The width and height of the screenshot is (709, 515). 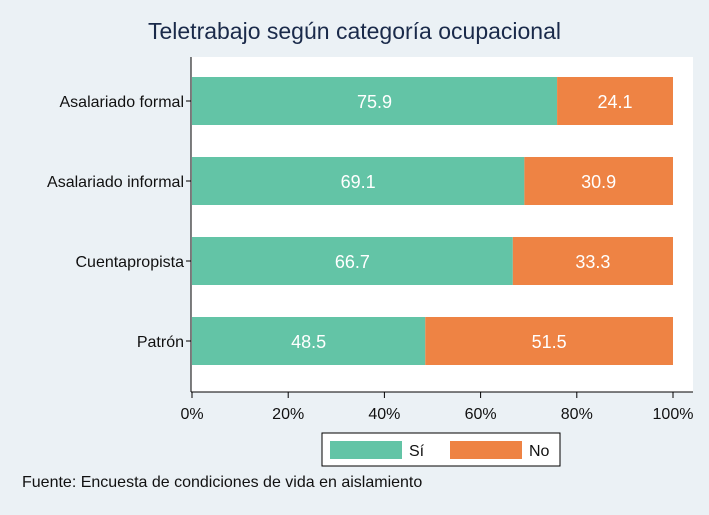 I want to click on legend-swatch-no, so click(x=486, y=450).